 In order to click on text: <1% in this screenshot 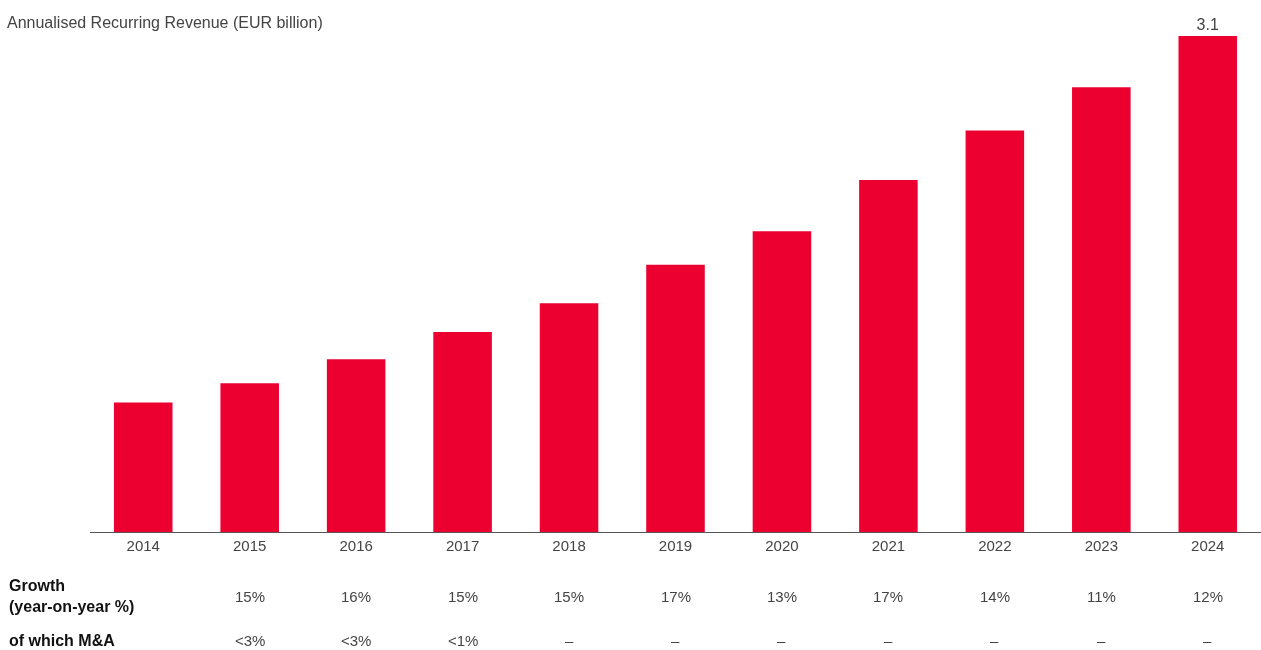, I will do `click(463, 640)`.